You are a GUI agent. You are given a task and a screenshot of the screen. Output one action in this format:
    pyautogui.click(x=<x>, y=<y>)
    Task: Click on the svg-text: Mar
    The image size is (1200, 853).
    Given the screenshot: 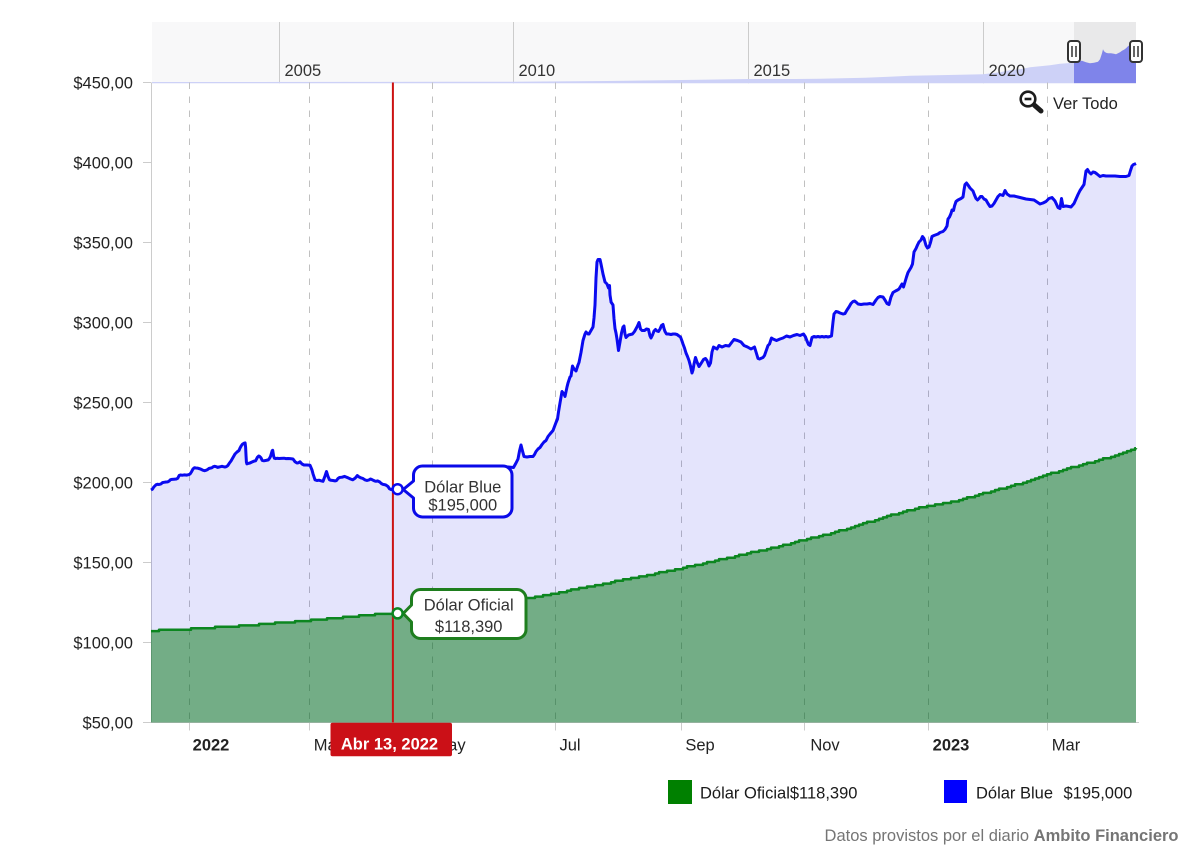 What is the action you would take?
    pyautogui.click(x=1066, y=746)
    